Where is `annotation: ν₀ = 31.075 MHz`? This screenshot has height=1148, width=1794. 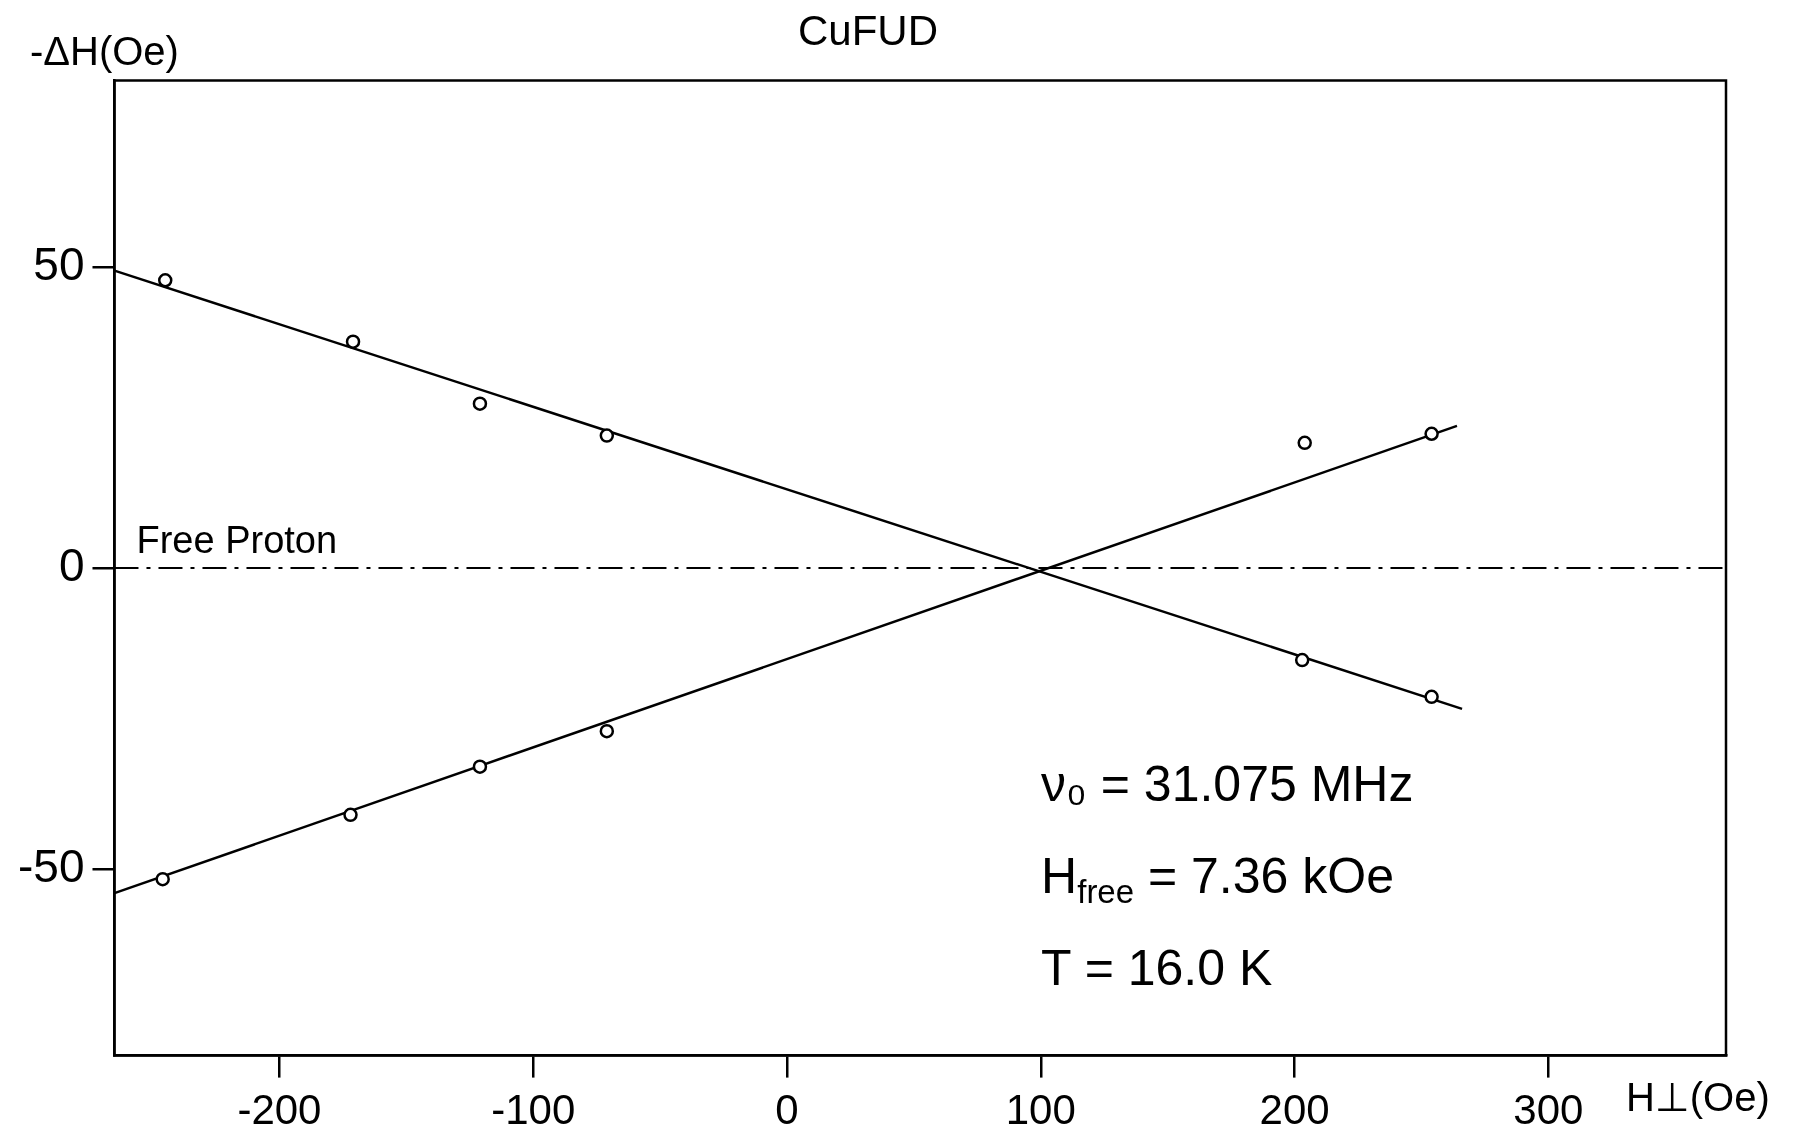 annotation: ν₀ = 31.075 MHz is located at coordinates (1227, 783).